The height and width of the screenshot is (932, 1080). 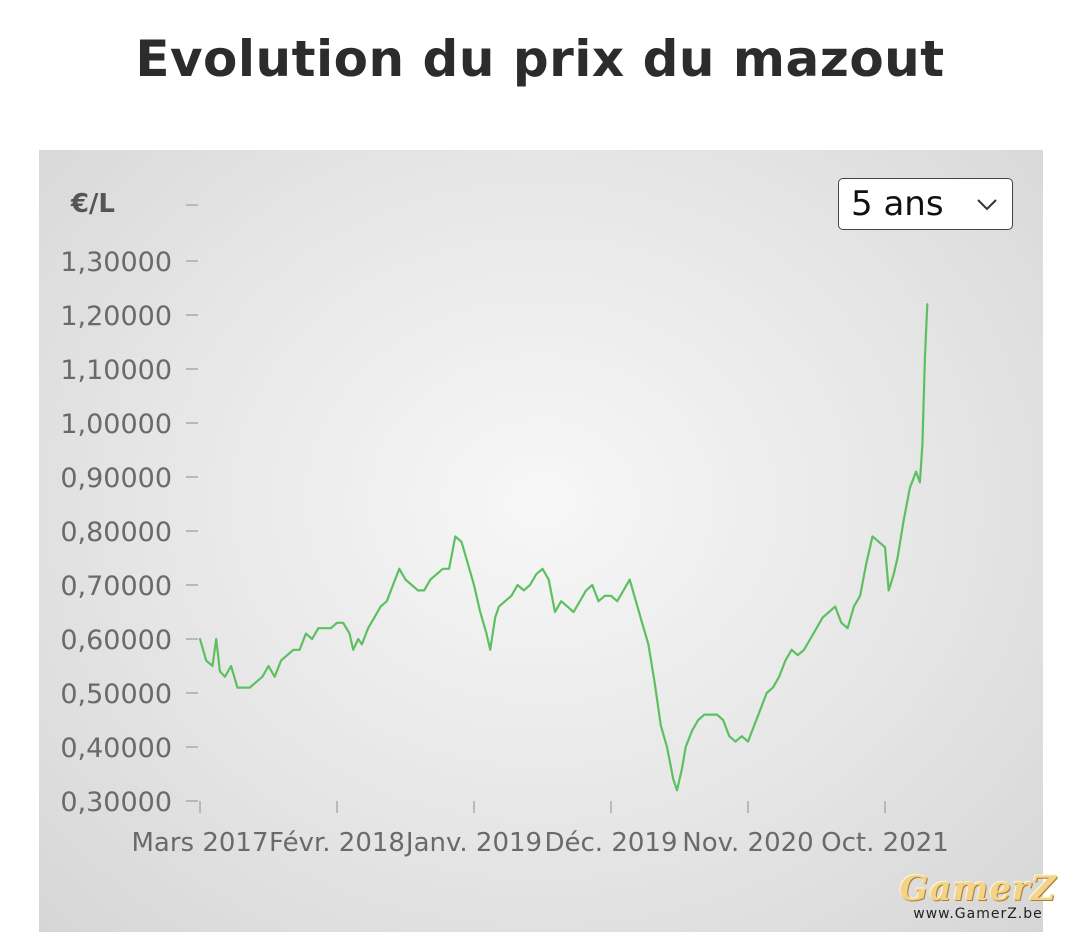 What do you see at coordinates (540, 59) in the screenshot?
I see `page-title: Evolution du prix du mazout` at bounding box center [540, 59].